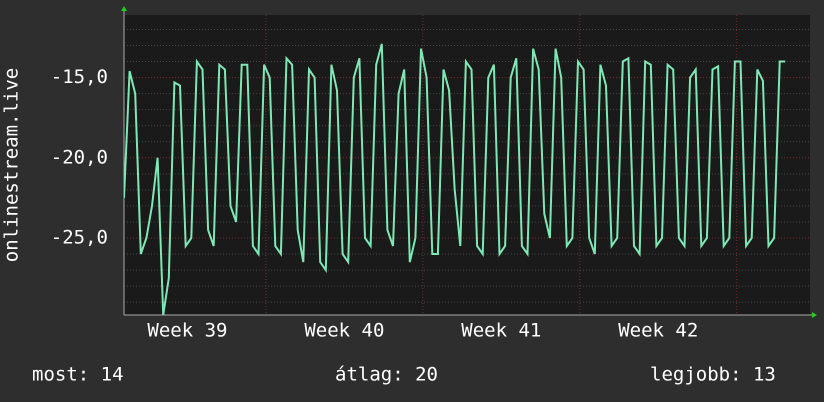  What do you see at coordinates (344, 331) in the screenshot?
I see `x-tick-label: Week 40` at bounding box center [344, 331].